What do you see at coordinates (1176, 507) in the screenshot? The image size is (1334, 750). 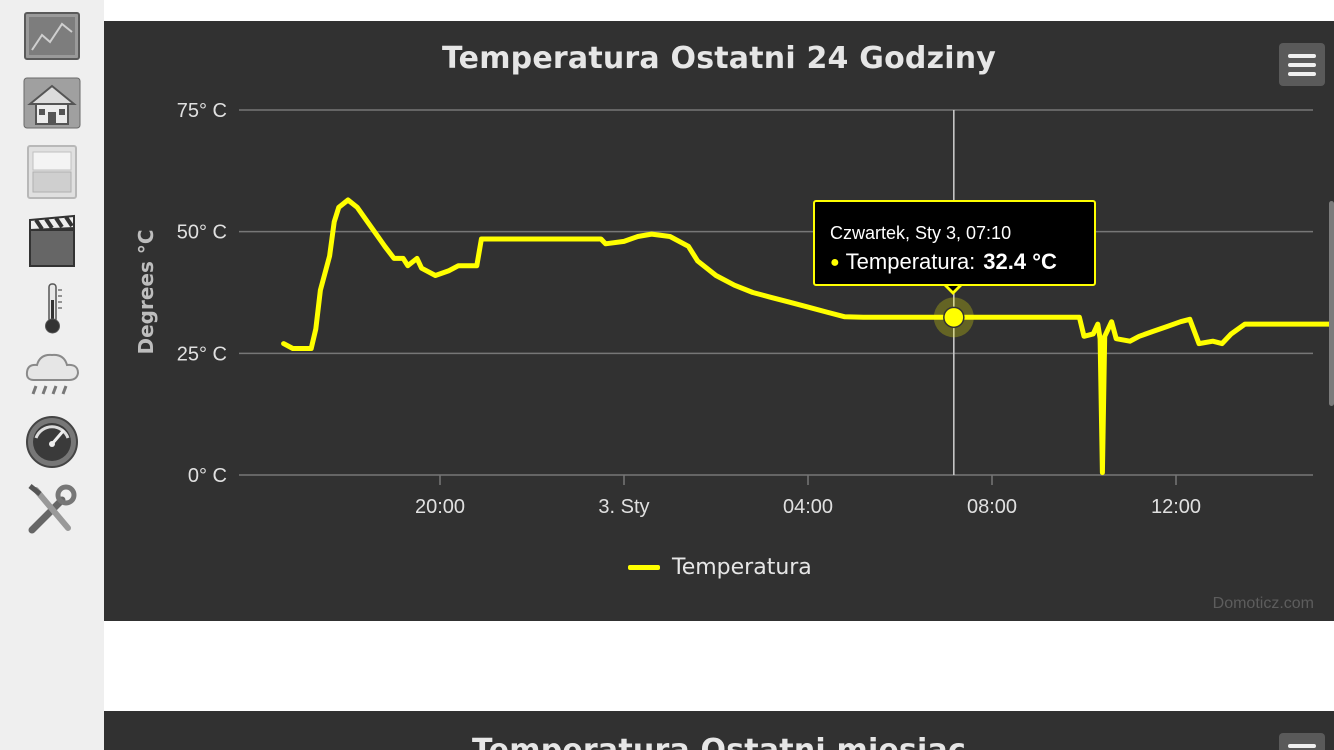 I see `x-tick-label: 12:00` at bounding box center [1176, 507].